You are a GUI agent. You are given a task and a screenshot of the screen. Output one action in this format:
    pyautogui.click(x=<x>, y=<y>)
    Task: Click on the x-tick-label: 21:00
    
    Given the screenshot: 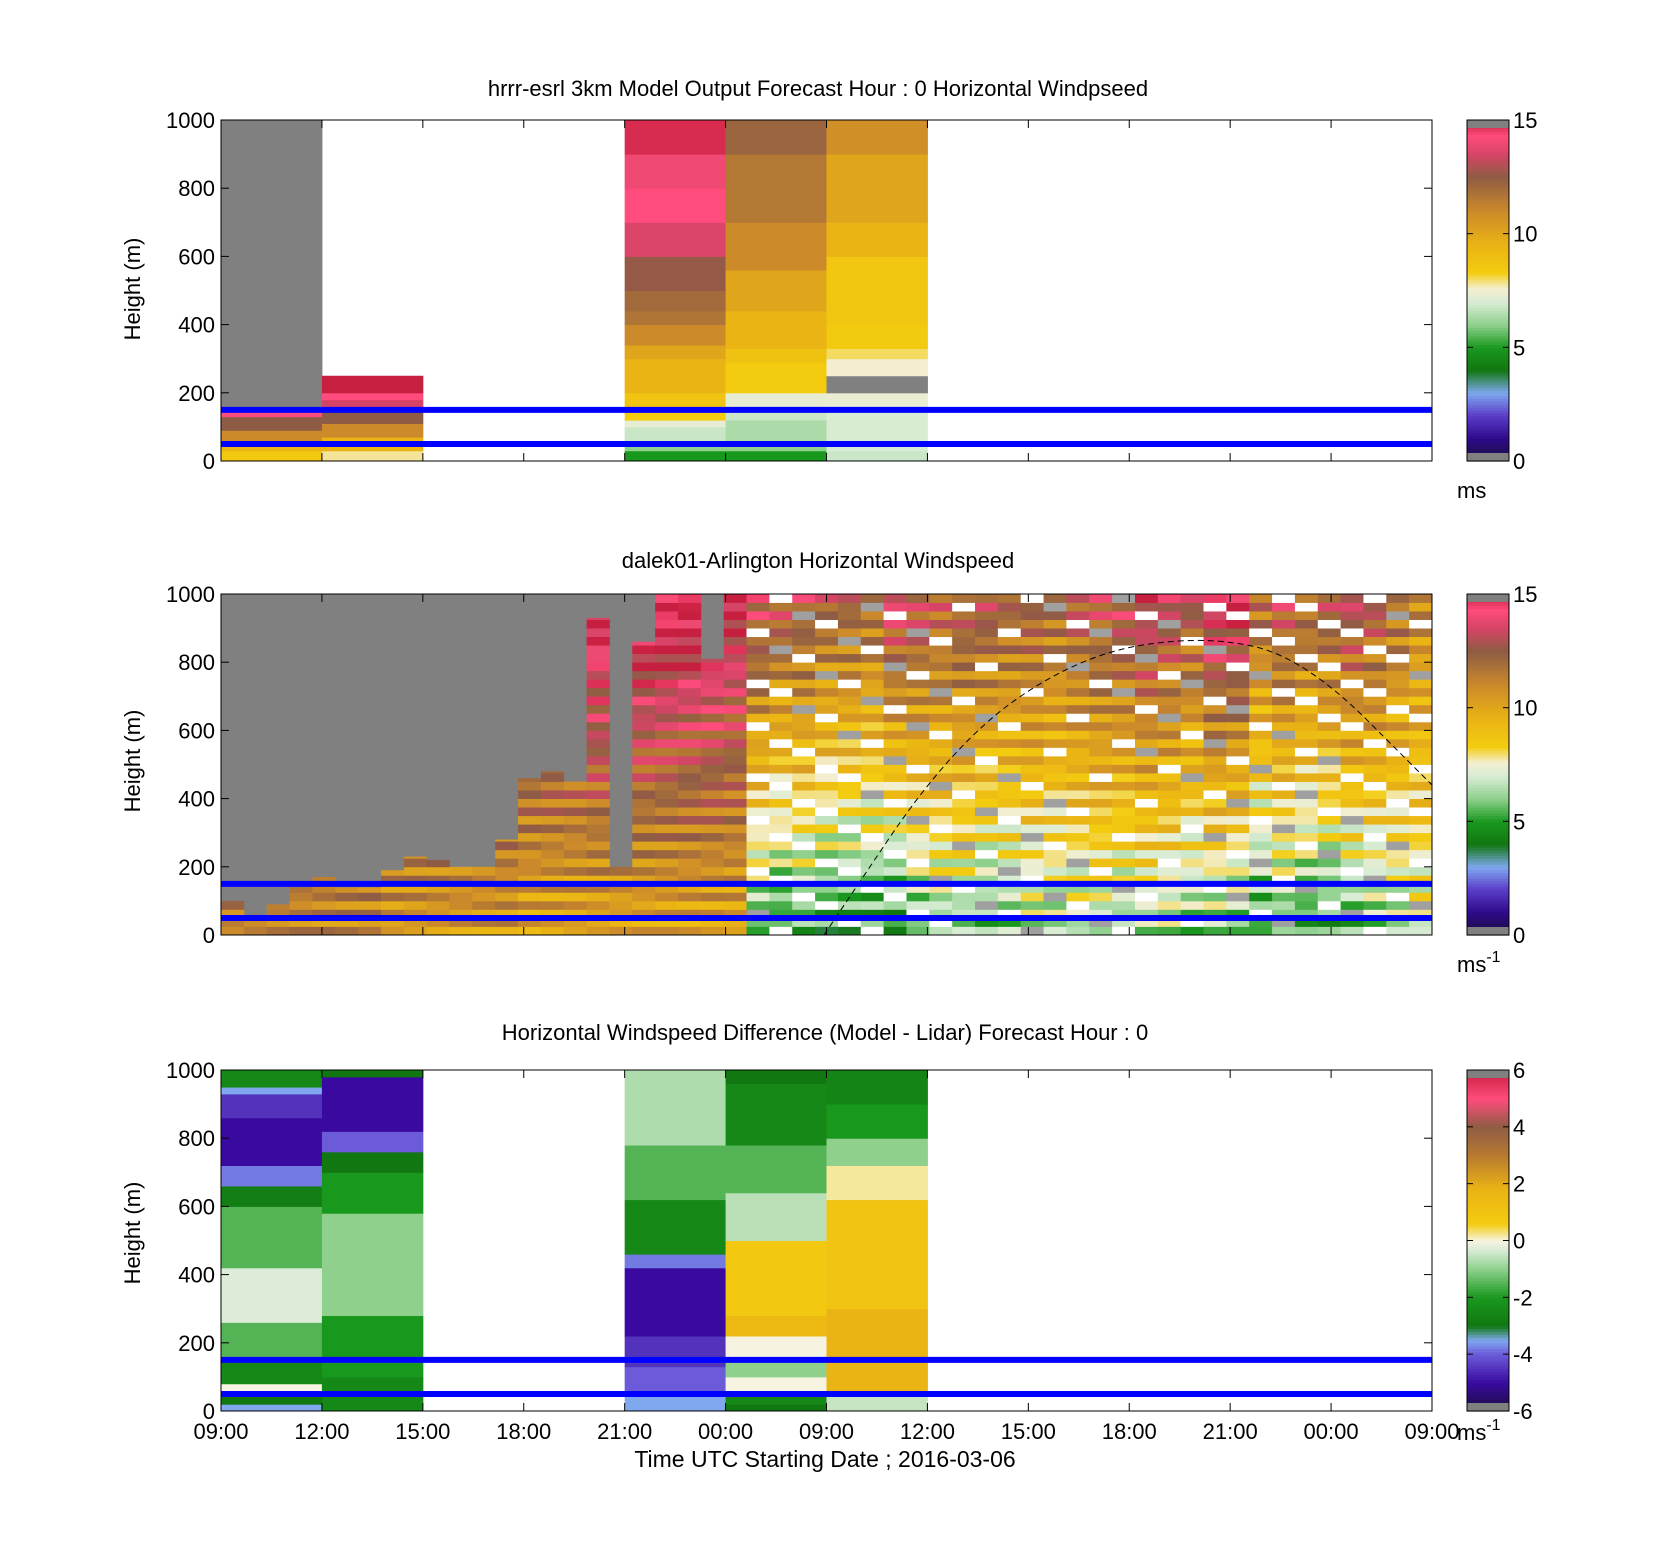 What is the action you would take?
    pyautogui.click(x=1230, y=1431)
    